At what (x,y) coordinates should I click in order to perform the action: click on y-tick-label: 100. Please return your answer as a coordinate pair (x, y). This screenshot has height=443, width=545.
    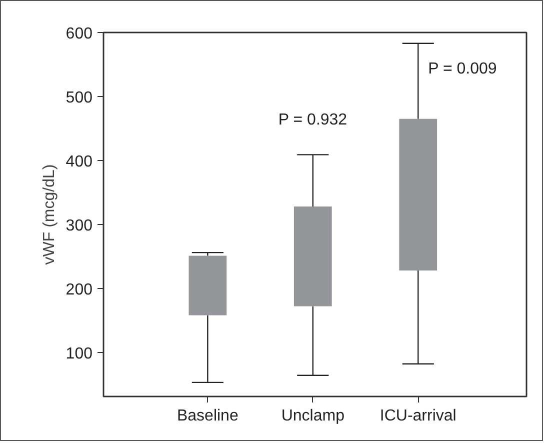
    Looking at the image, I should click on (79, 353).